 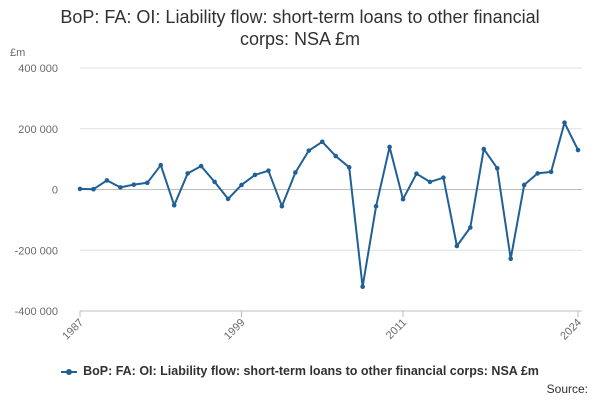 I want to click on x-tick-label: 2024, so click(x=571, y=330).